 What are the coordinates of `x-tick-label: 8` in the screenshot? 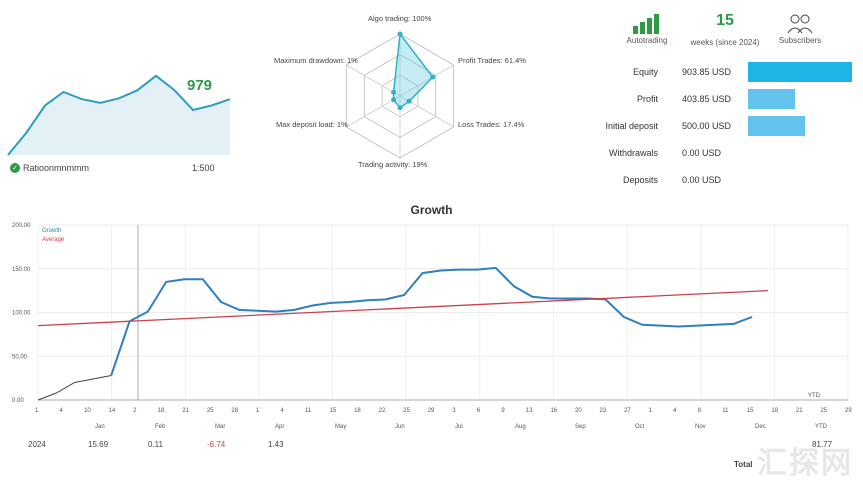 It's located at (700, 411).